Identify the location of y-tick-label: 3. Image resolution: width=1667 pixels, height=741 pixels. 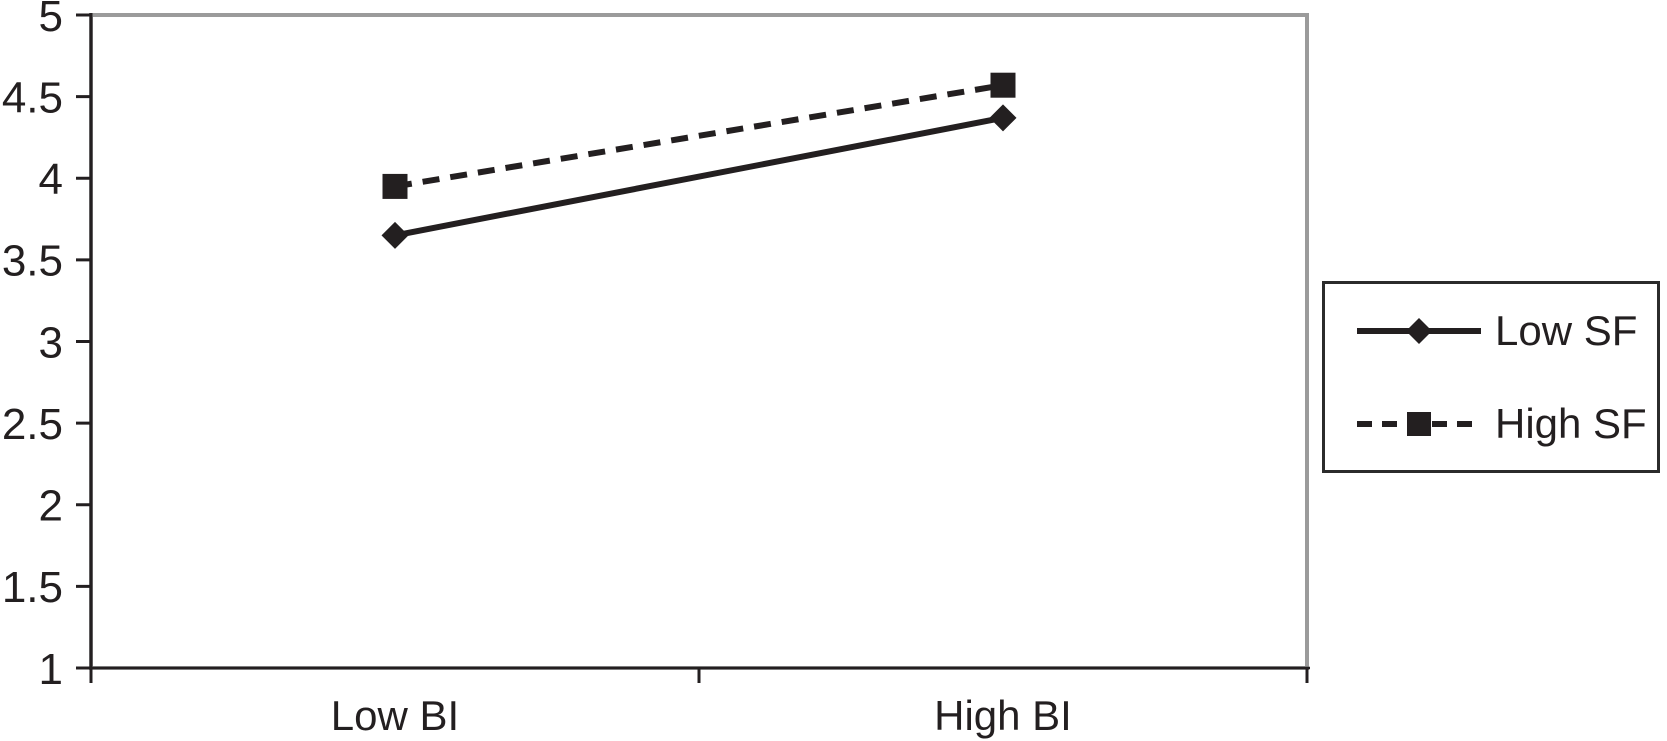
(51, 342).